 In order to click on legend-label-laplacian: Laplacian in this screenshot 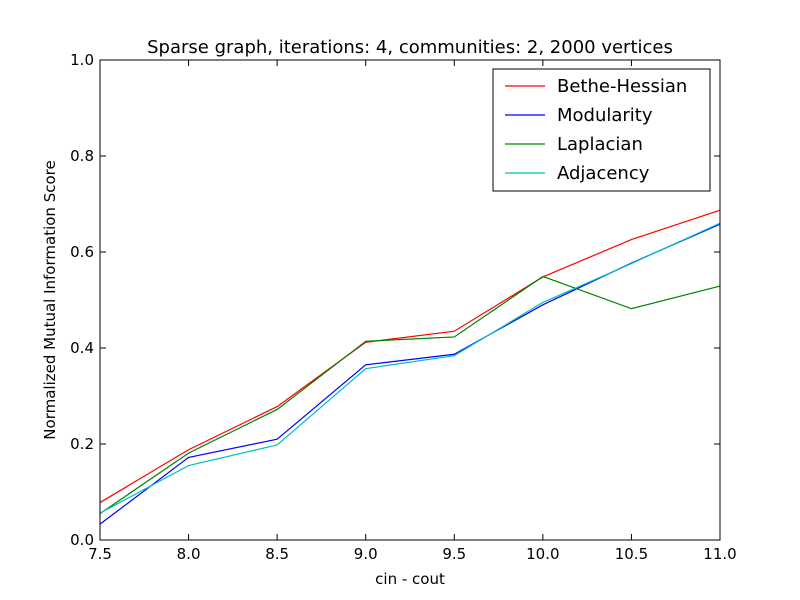, I will do `click(600, 144)`.